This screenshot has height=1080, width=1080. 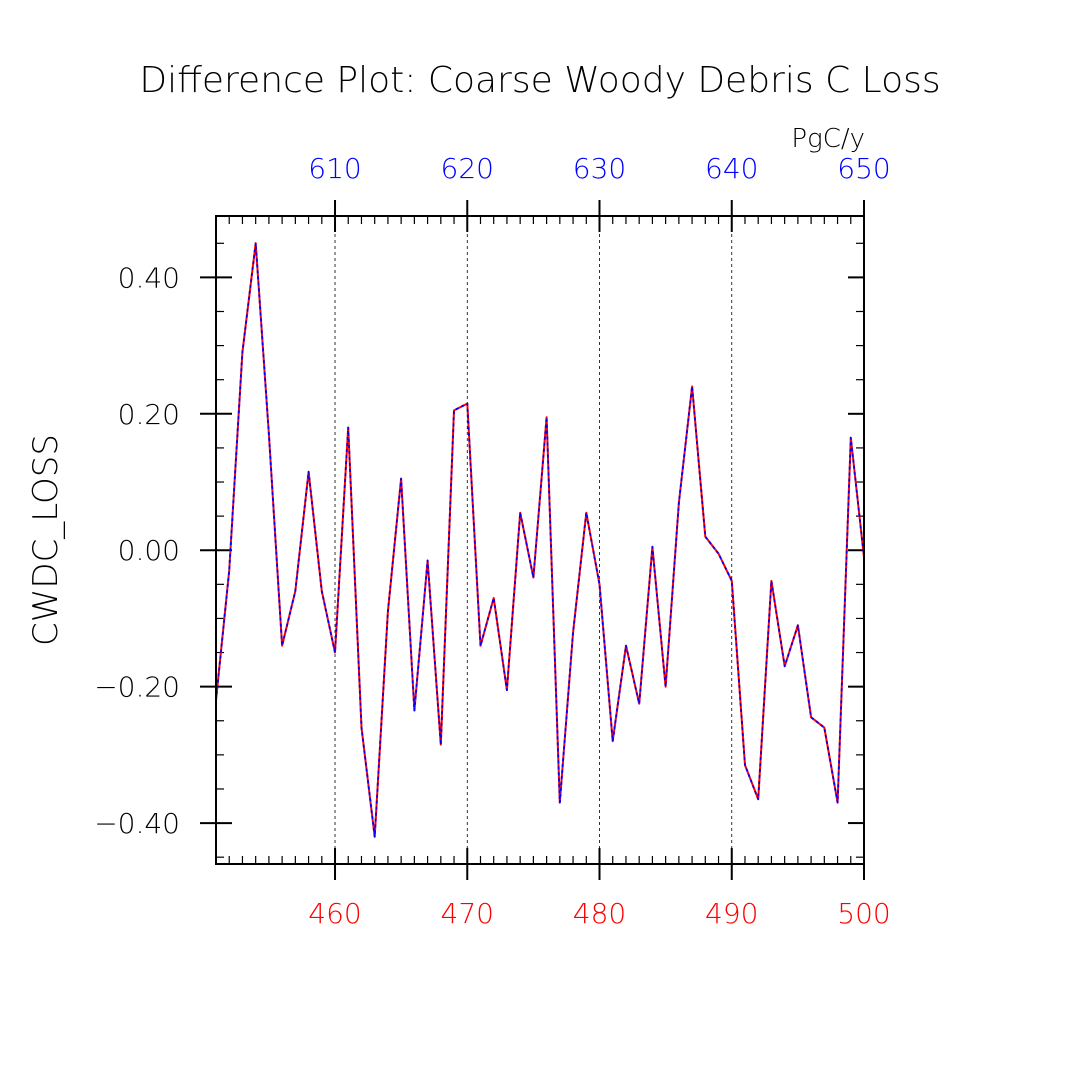 What do you see at coordinates (137, 823) in the screenshot?
I see `y-tick-label: −0.40` at bounding box center [137, 823].